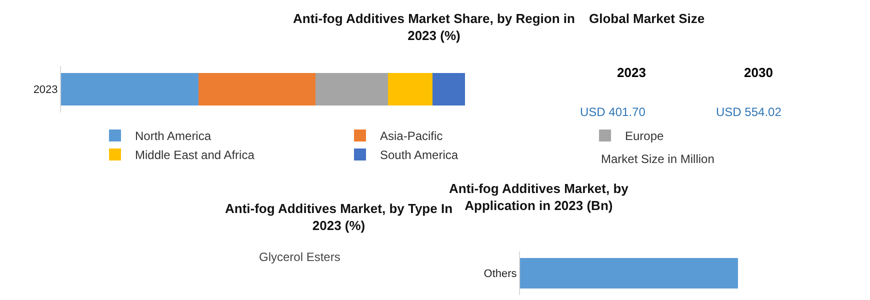 The width and height of the screenshot is (870, 300). Describe the element at coordinates (644, 136) in the screenshot. I see `legend-label: Europe` at that location.